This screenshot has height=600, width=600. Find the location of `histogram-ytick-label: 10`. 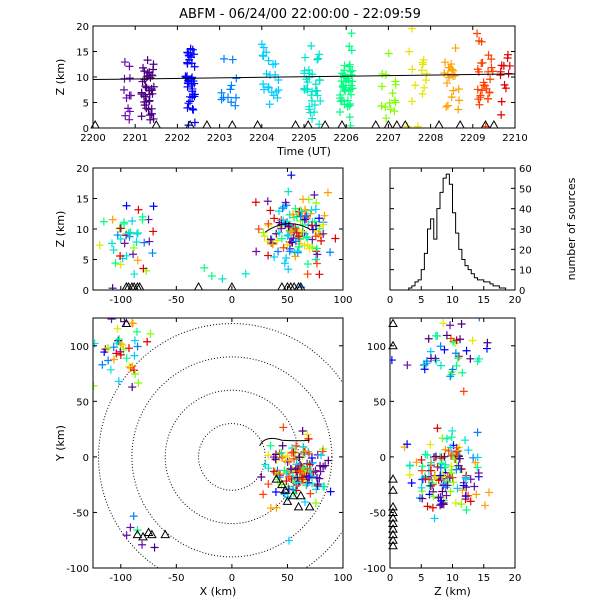

histogram-ytick-label: 10 is located at coordinates (525, 271).